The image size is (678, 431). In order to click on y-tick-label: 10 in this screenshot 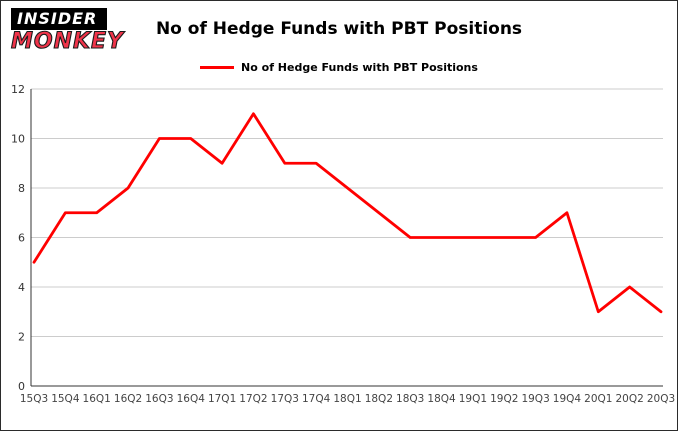, I will do `click(18, 139)`.